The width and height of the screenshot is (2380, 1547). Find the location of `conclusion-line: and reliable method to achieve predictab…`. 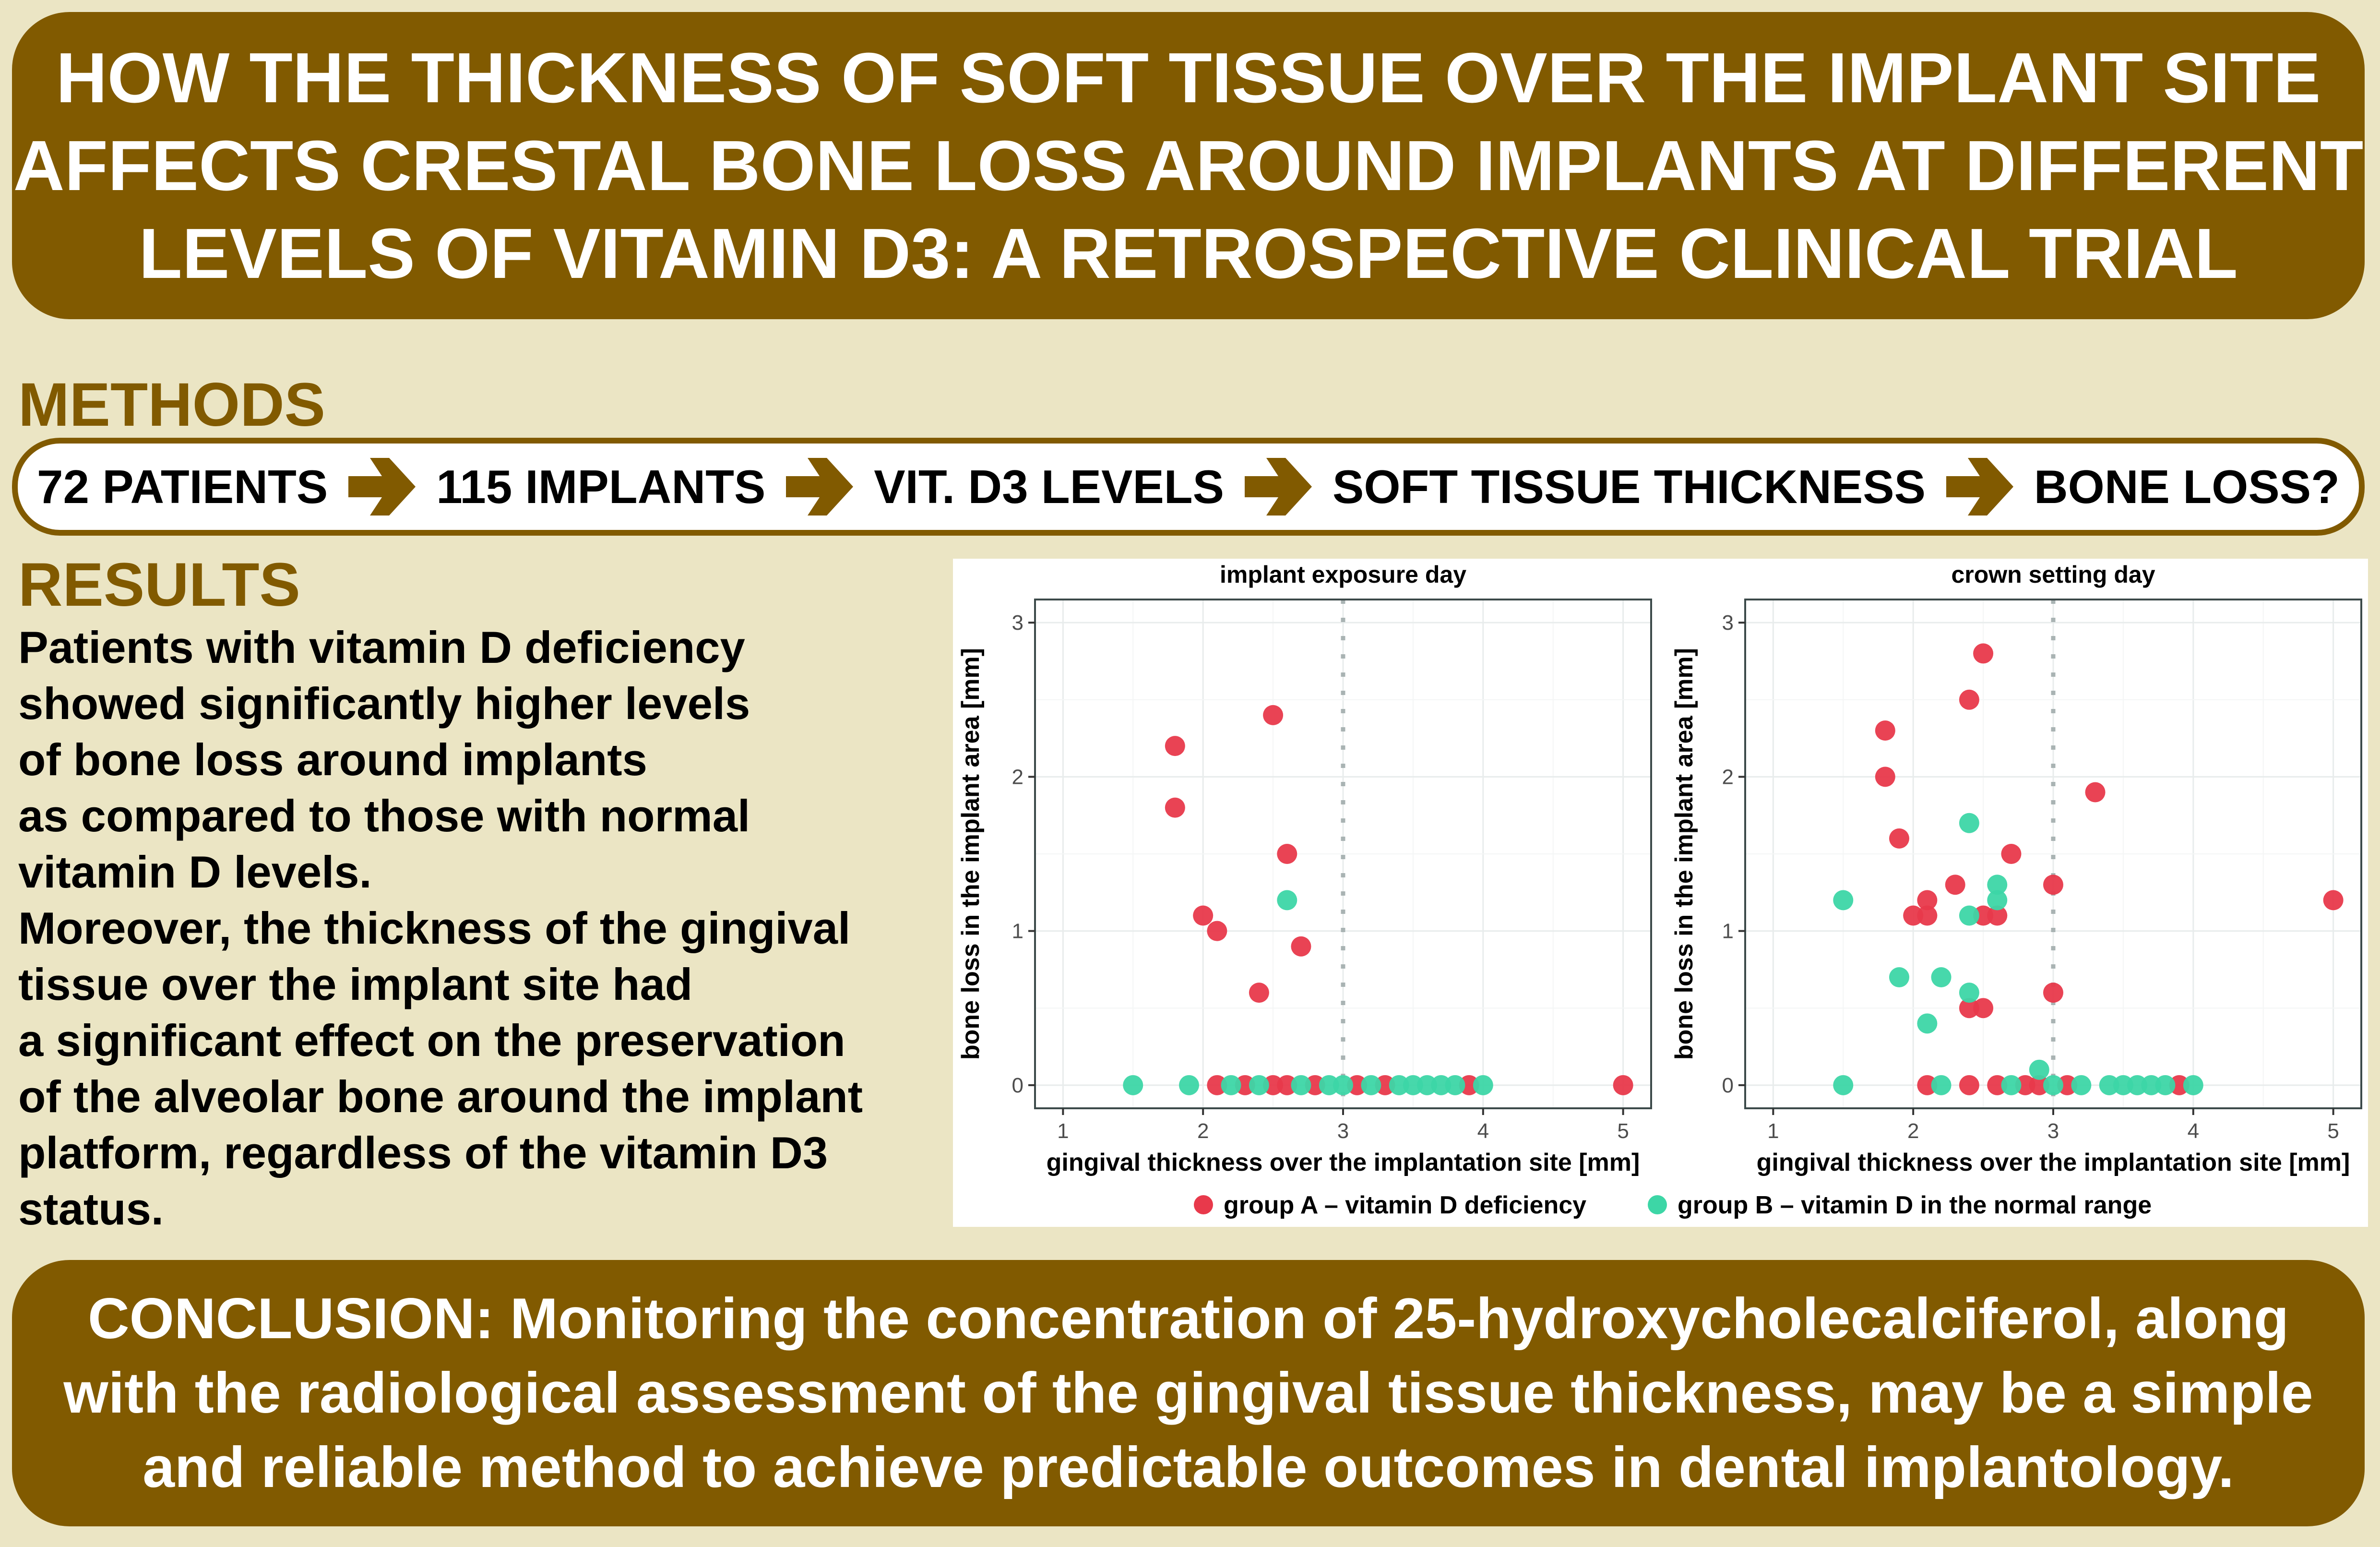

conclusion-line: and reliable method to achieve predictab… is located at coordinates (1189, 1467).